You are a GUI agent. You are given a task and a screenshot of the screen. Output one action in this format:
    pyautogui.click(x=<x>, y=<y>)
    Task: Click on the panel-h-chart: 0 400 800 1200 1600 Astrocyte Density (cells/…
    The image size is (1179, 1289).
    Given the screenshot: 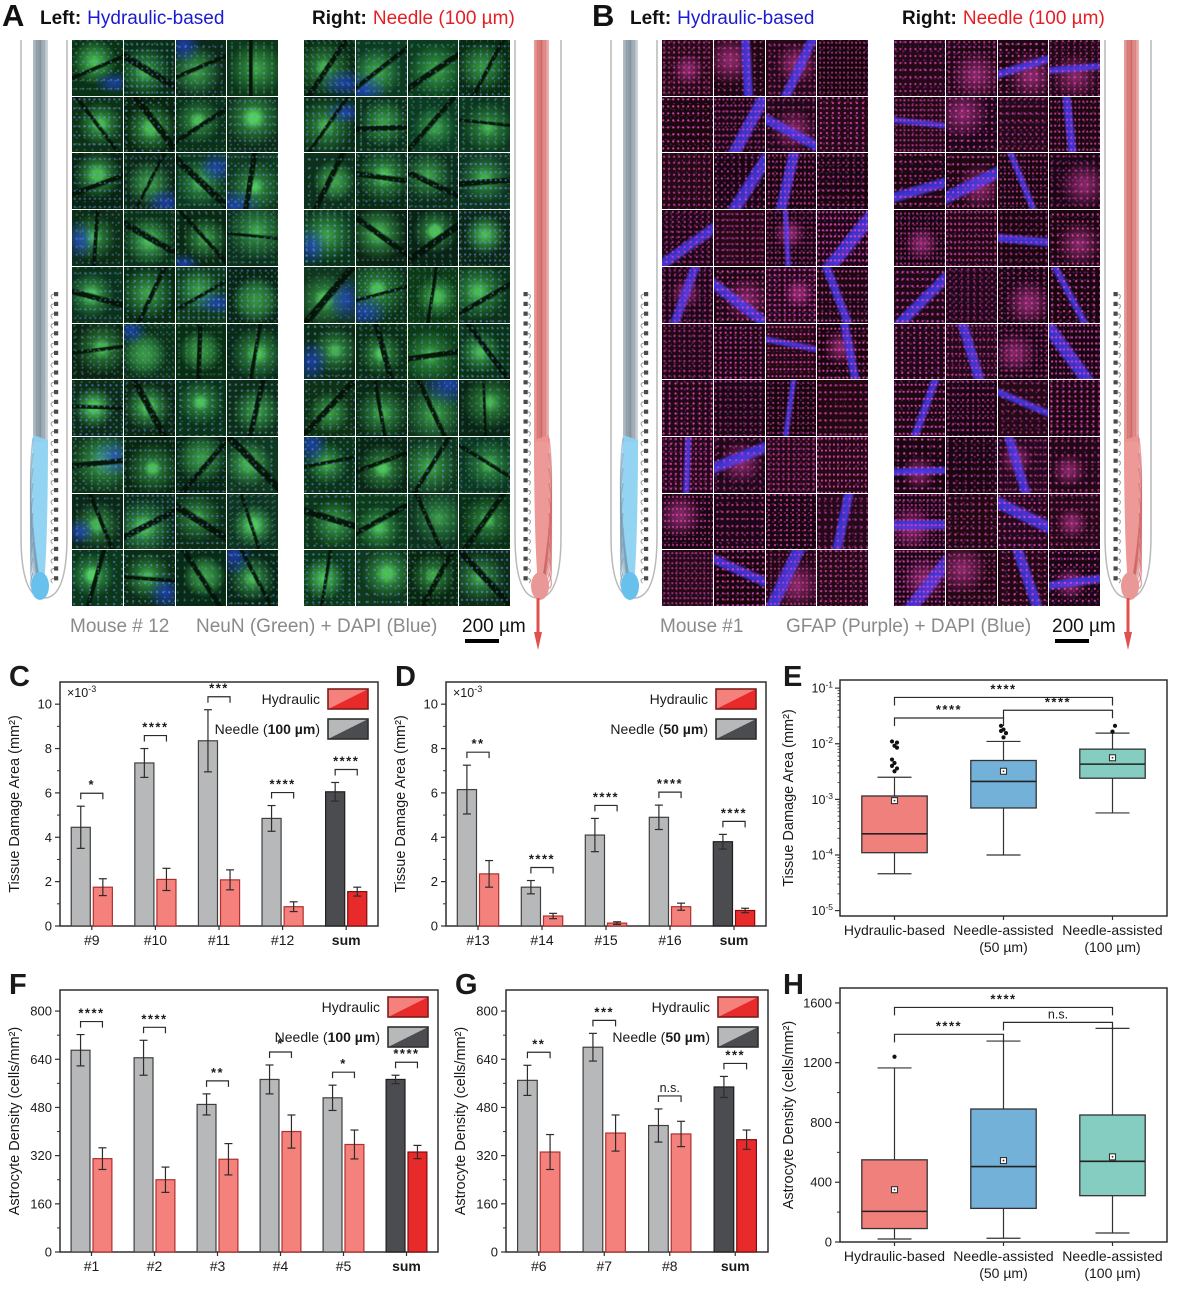 What is the action you would take?
    pyautogui.click(x=978, y=1127)
    